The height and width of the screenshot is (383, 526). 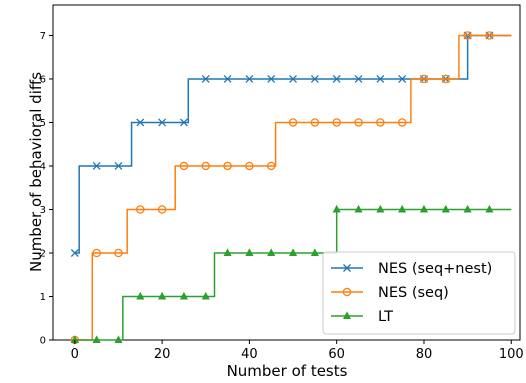 What do you see at coordinates (511, 354) in the screenshot?
I see `x-tick-label: 100` at bounding box center [511, 354].